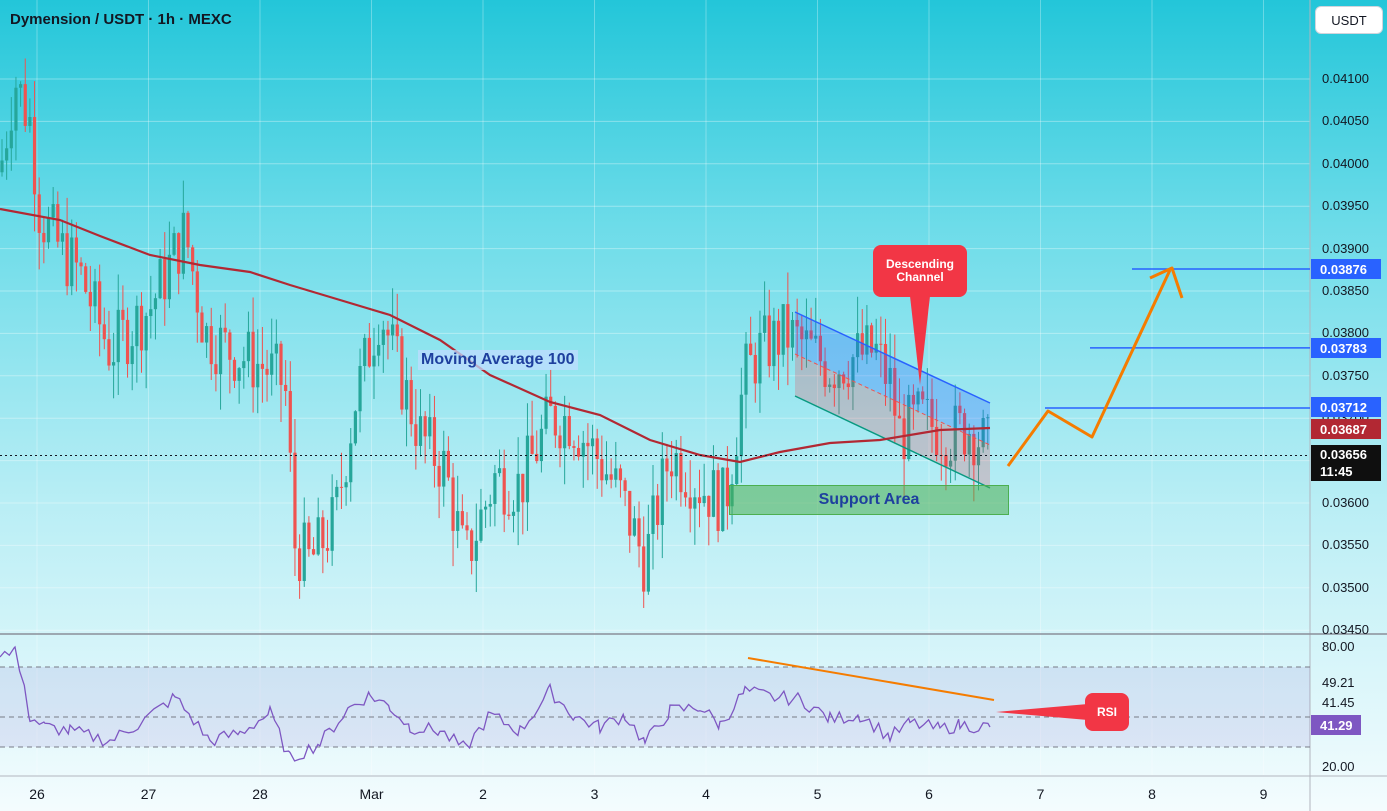 Image resolution: width=1387 pixels, height=811 pixels. I want to click on channel-lower-fill, so click(892, 421).